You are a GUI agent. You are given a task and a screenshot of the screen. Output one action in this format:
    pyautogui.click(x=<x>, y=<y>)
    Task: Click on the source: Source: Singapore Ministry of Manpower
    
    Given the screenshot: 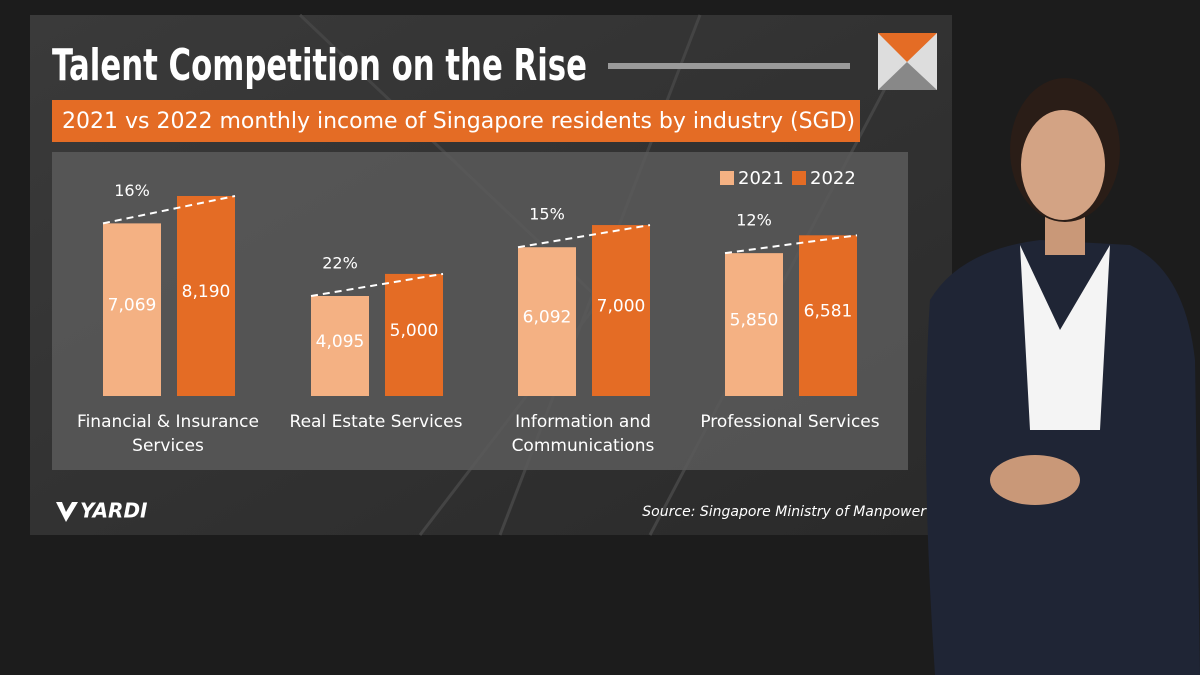 What is the action you would take?
    pyautogui.click(x=784, y=512)
    